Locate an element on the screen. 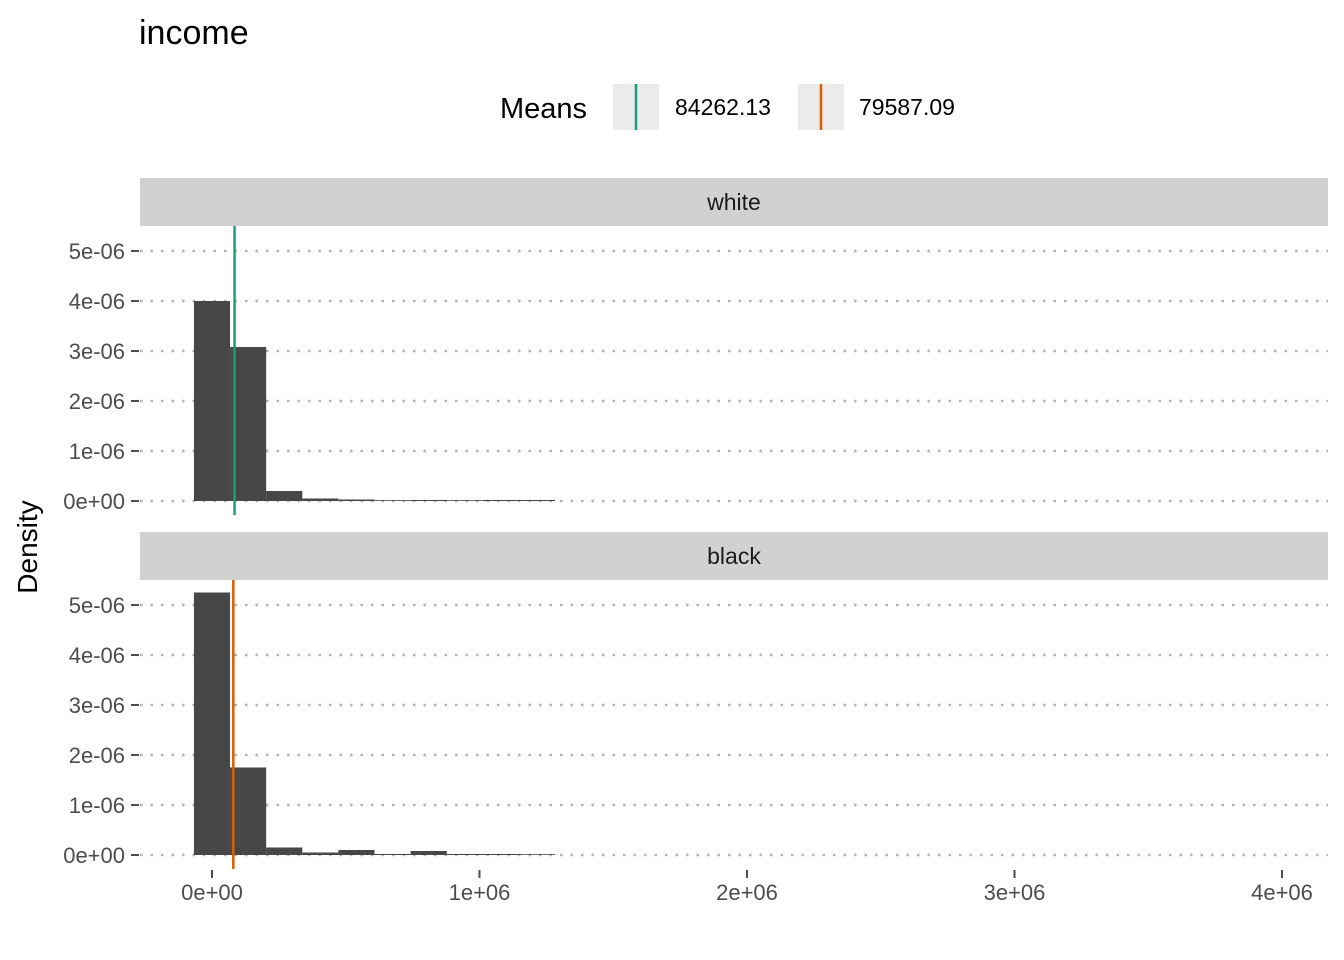 This screenshot has height=960, width=1344. y-tick-label-black-2: 2e-06 is located at coordinates (97, 755).